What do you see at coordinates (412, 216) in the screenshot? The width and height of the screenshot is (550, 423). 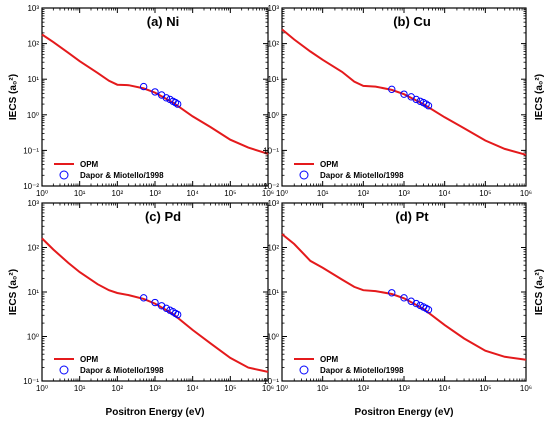 I see `panel-title: (d) Pt` at bounding box center [412, 216].